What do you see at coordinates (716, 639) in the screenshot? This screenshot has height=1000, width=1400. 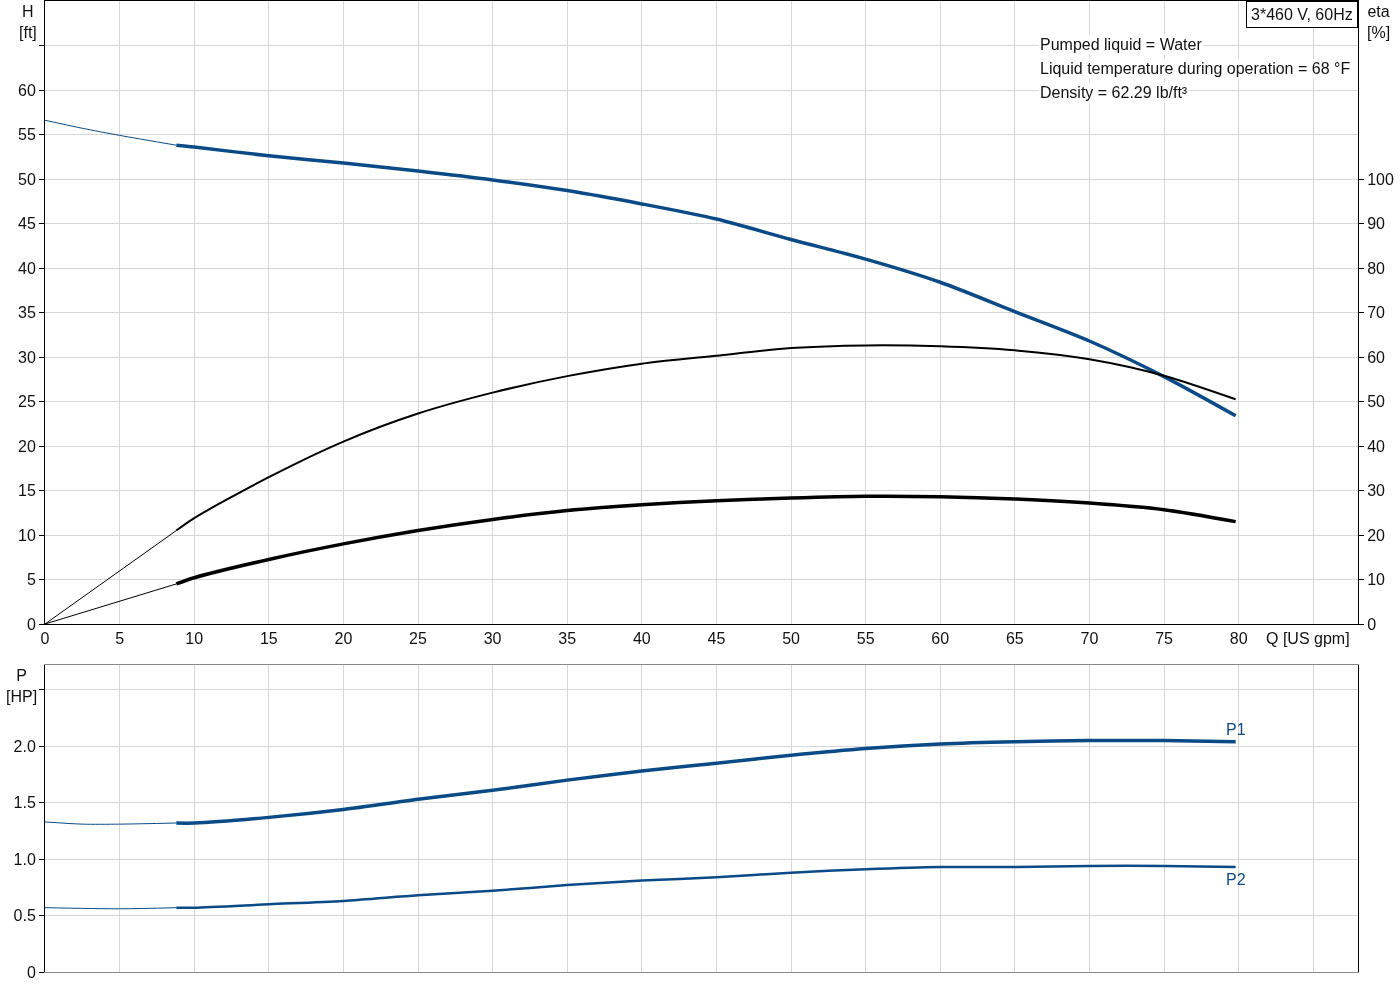 I see `x-tick-label: 45` at bounding box center [716, 639].